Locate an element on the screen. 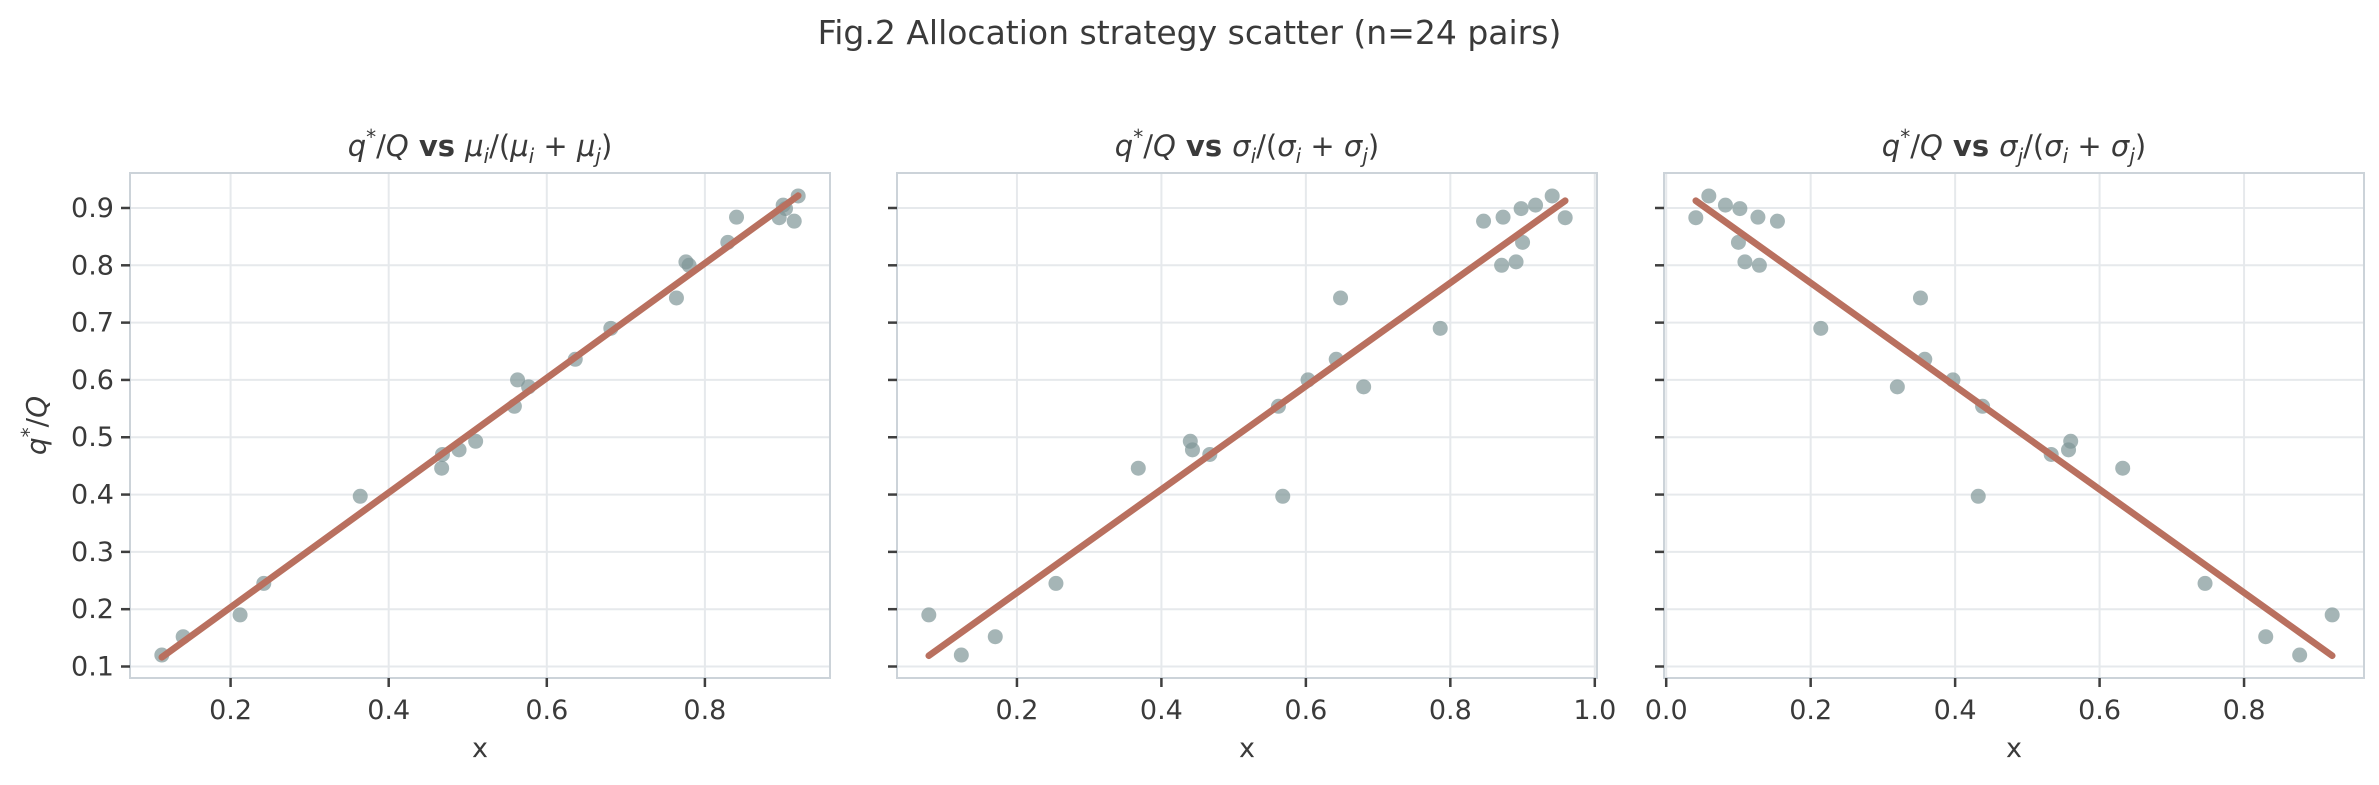 The image size is (2379, 785). x-tick-label: 0.0 is located at coordinates (1666, 710).